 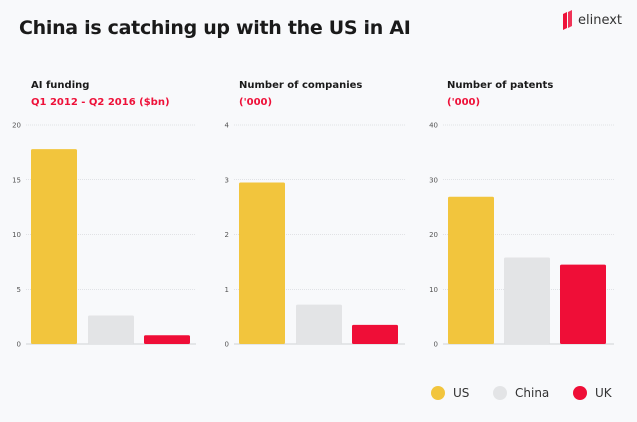 I want to click on legend-swatch-us, so click(x=438, y=393).